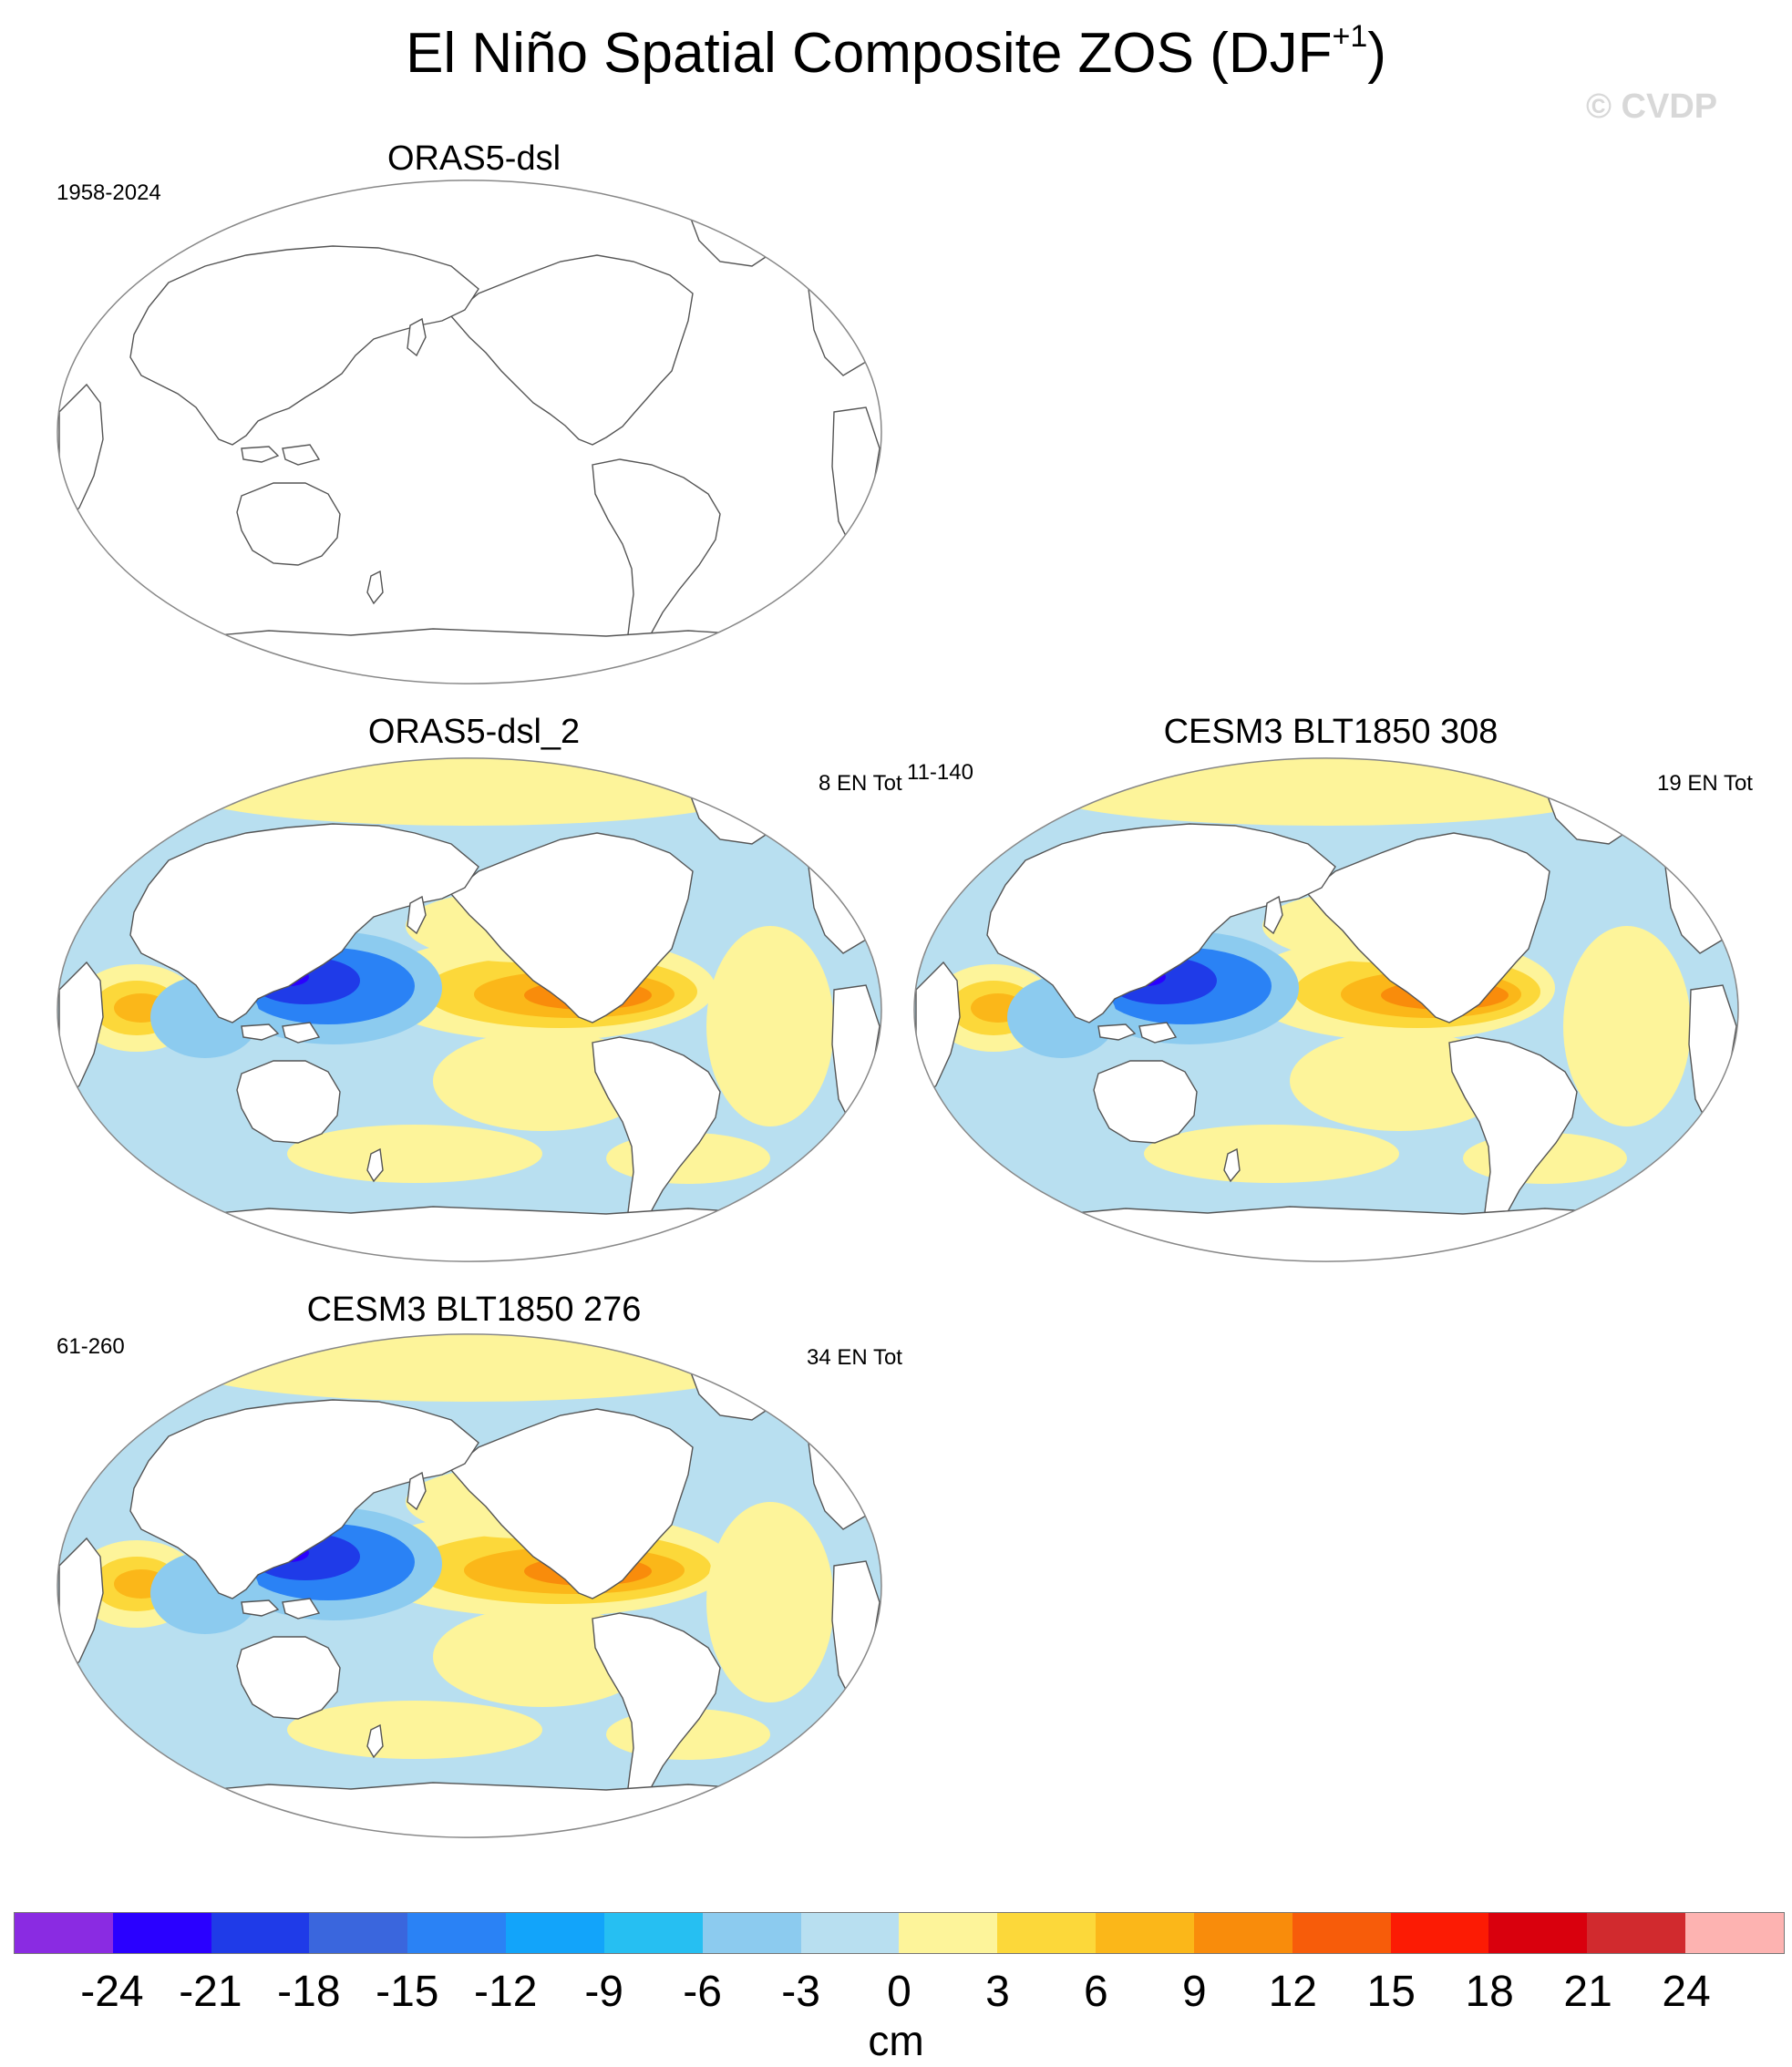 This screenshot has width=1792, height=2067. I want to click on colorbar-tick-label: 3, so click(997, 1992).